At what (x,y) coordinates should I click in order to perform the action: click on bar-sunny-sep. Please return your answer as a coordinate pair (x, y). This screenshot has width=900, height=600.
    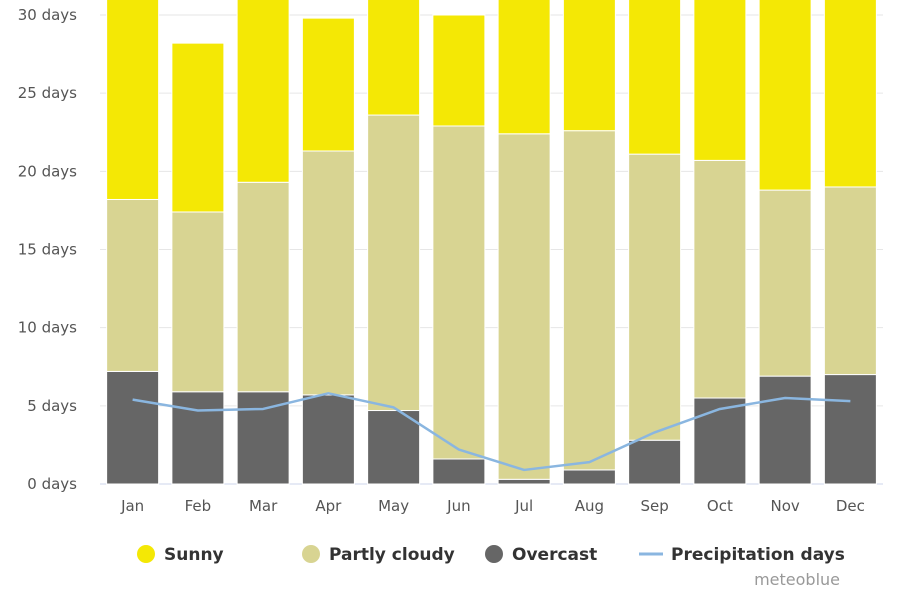
    Looking at the image, I should click on (655, 77).